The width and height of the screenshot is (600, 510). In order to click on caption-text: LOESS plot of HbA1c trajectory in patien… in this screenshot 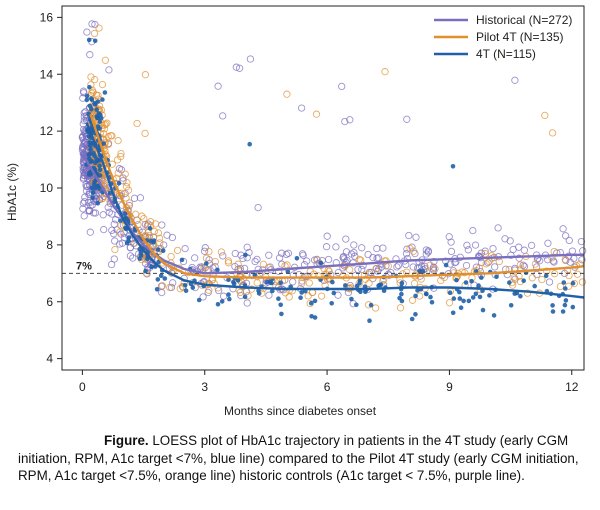, I will do `click(298, 458)`.